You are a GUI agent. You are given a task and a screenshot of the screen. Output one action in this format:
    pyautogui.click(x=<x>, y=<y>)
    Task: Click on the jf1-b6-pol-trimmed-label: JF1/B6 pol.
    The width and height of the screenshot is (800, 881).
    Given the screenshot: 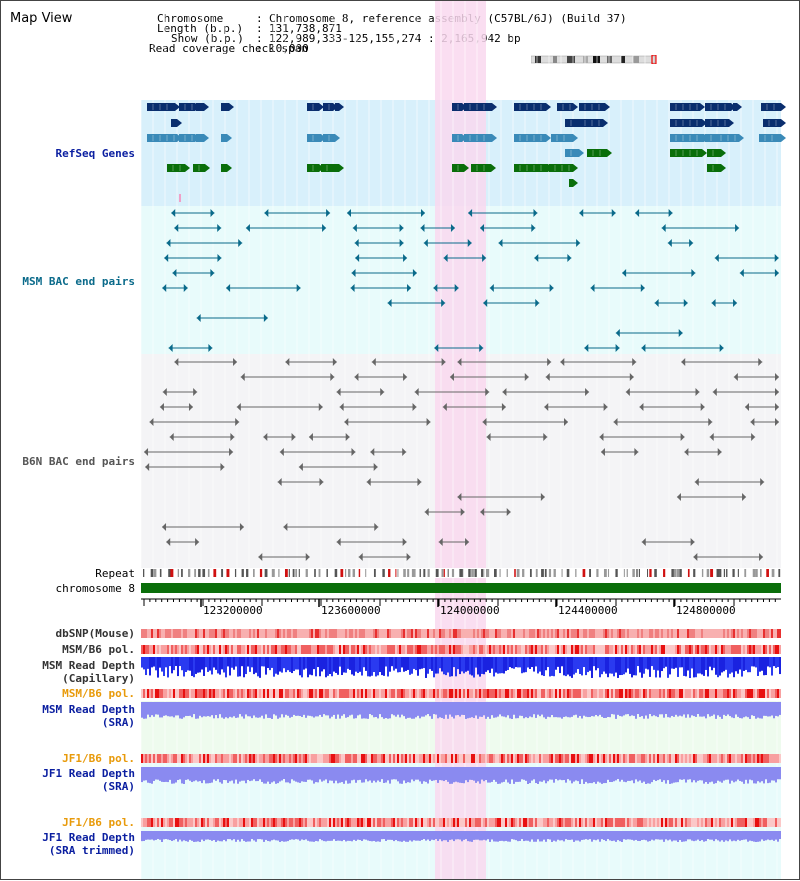 What is the action you would take?
    pyautogui.click(x=98, y=822)
    